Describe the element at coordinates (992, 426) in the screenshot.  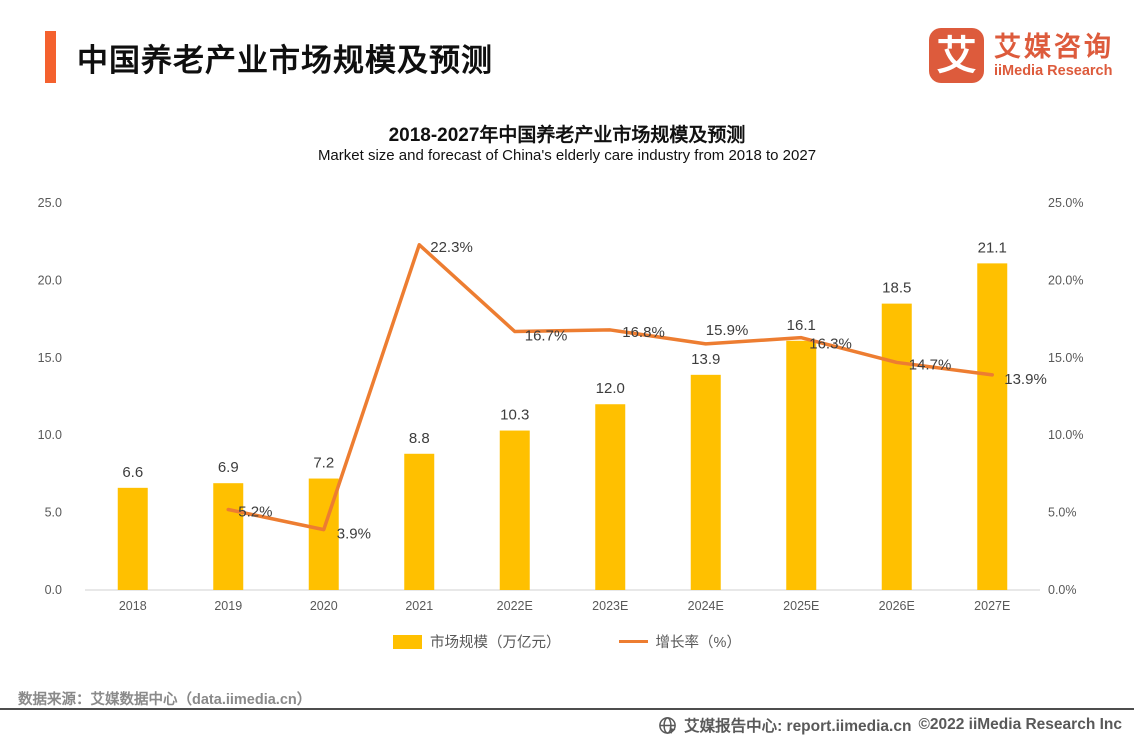
I see `bar-2027E` at that location.